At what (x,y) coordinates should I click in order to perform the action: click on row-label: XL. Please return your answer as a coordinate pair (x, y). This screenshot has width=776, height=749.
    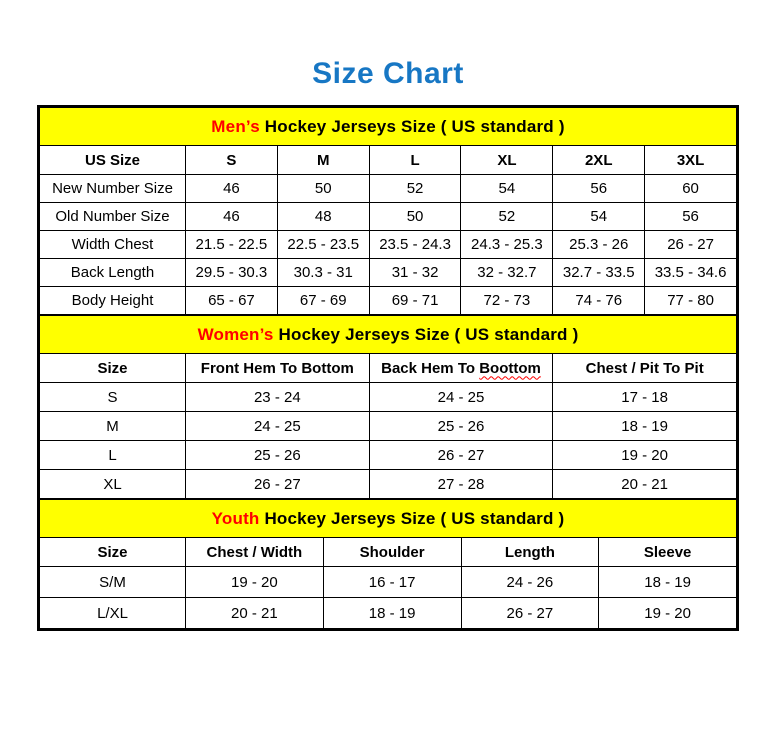
    Looking at the image, I should click on (112, 484).